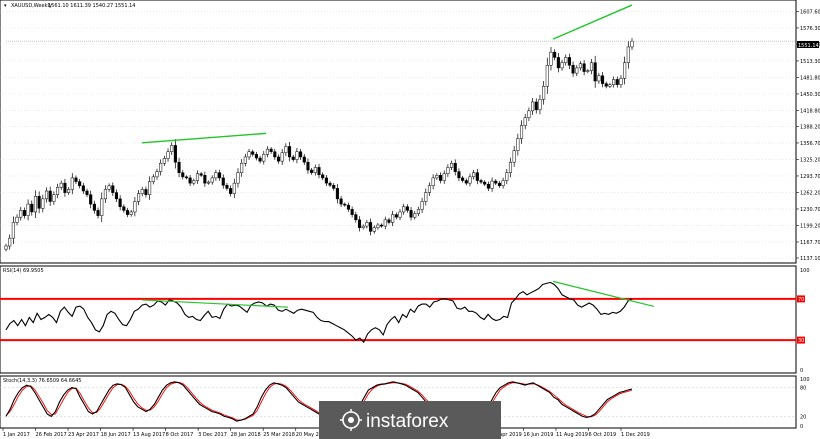  Describe the element at coordinates (603, 293) in the screenshot. I see `rsi-divergence-trendline` at that location.